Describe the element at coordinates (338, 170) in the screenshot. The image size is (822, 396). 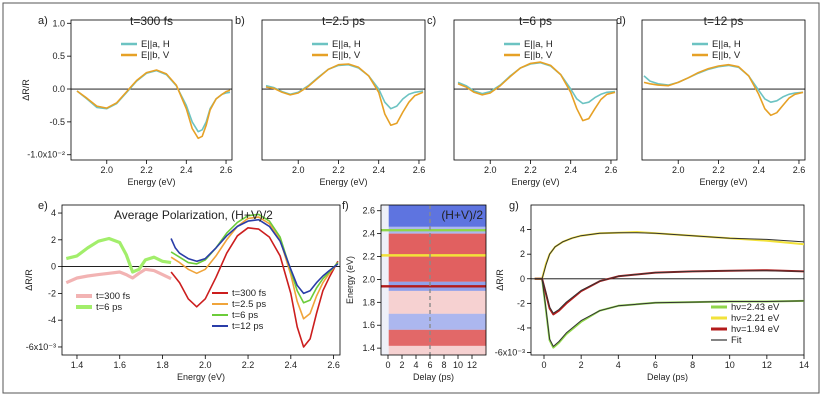
I see `x-tick-label-b: 2.2` at that location.